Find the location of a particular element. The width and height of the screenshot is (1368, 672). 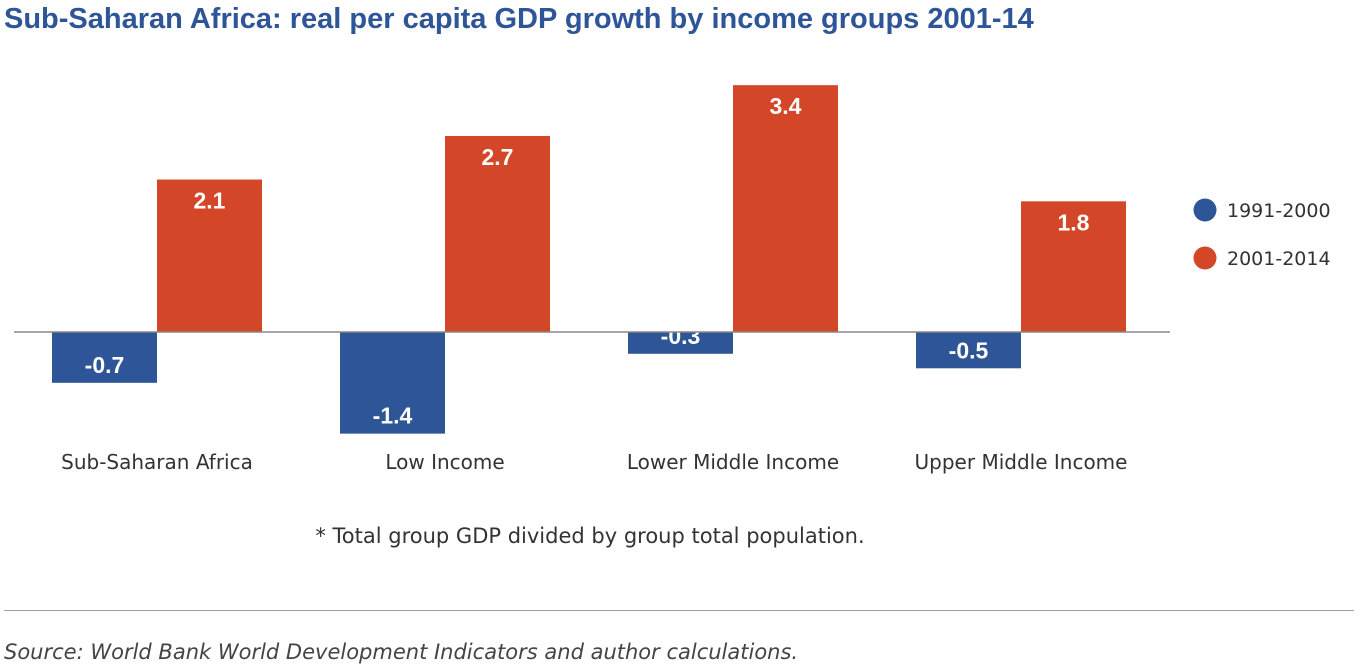

data-label: 3.4 is located at coordinates (786, 106).